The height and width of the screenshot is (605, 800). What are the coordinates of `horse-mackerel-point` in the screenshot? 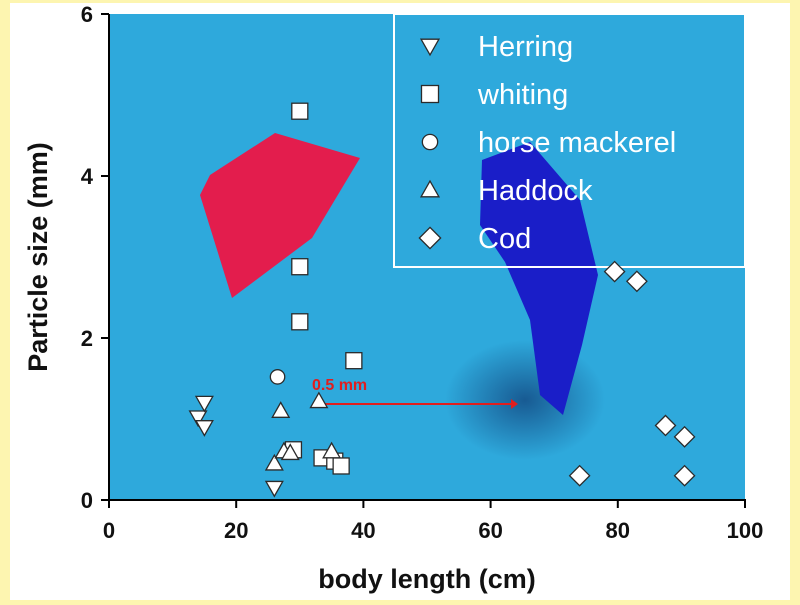 It's located at (277, 377).